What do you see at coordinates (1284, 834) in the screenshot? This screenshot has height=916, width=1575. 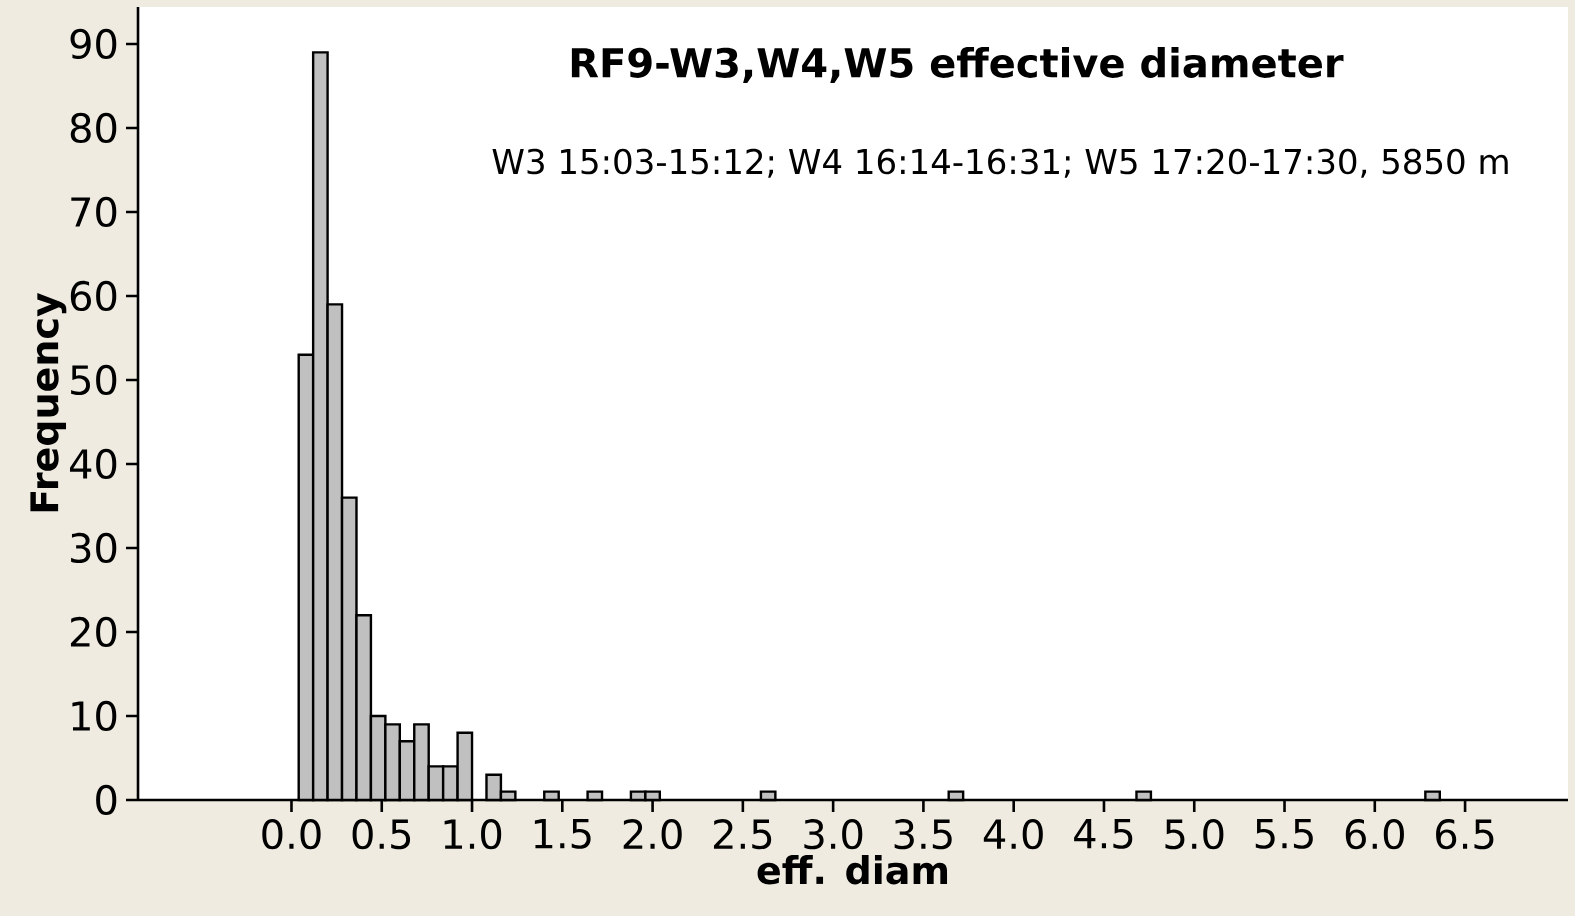 I see `x-tick-label: 5.5` at bounding box center [1284, 834].